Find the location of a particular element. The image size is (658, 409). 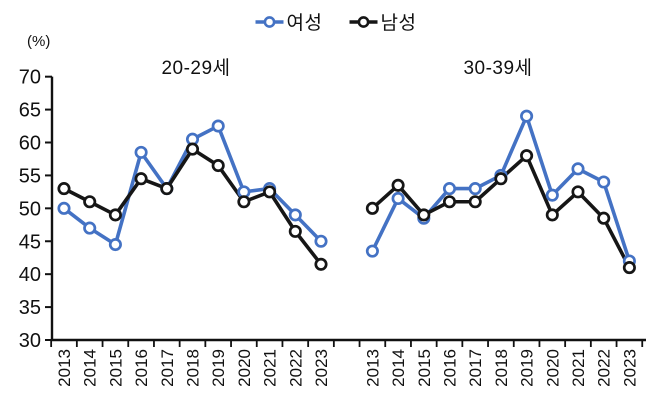

y-tick-label: 35 is located at coordinates (30, 308).